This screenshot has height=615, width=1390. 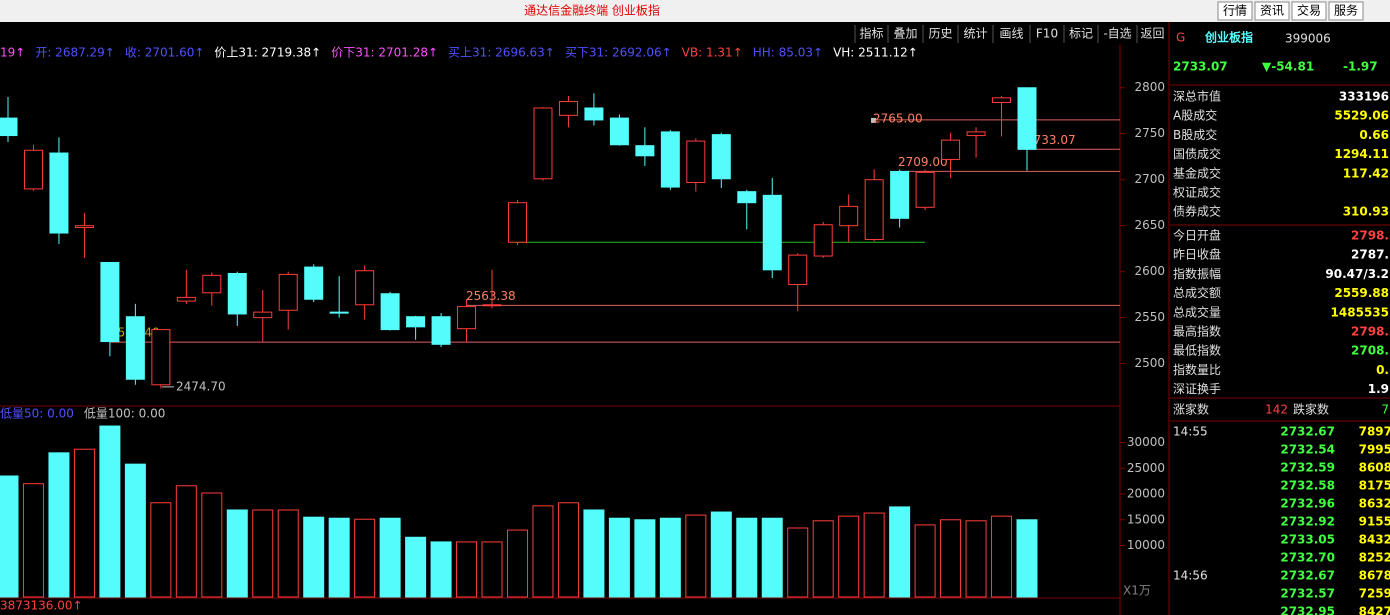 What do you see at coordinates (905, 34) in the screenshot?
I see `toolbar-button: 叠加` at bounding box center [905, 34].